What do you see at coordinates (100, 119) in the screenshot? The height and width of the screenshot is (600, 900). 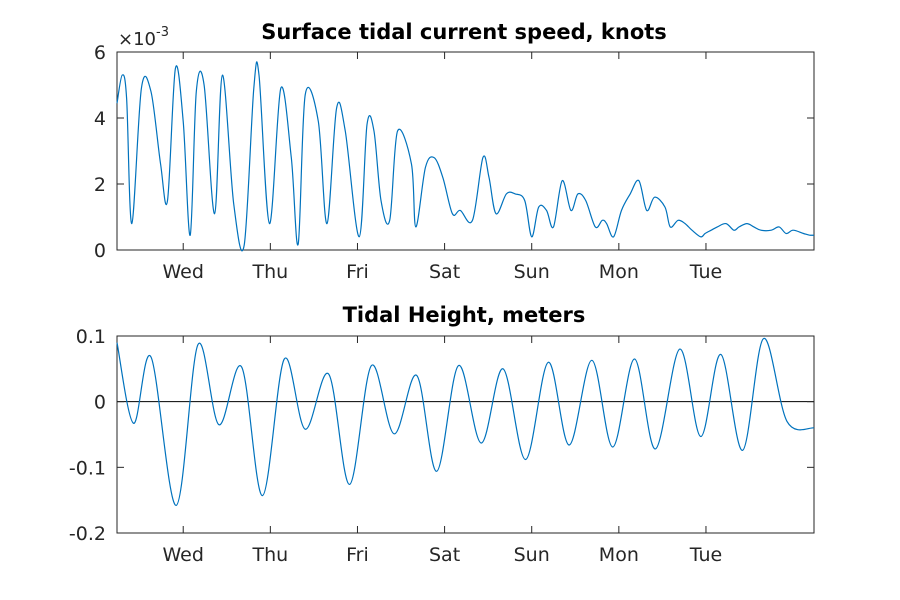 I see `y-tick-label: 4` at bounding box center [100, 119].